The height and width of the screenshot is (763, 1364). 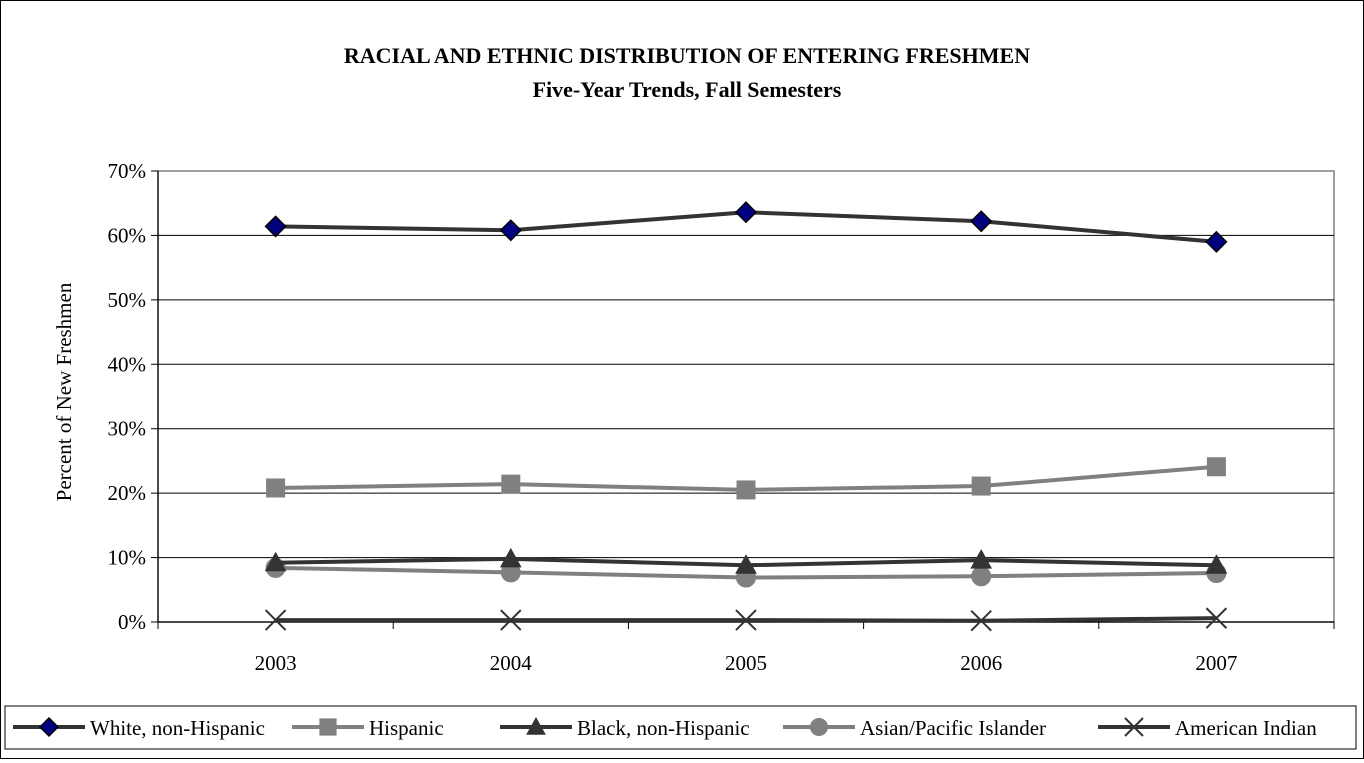 What do you see at coordinates (511, 663) in the screenshot?
I see `x-tick-label: 2004` at bounding box center [511, 663].